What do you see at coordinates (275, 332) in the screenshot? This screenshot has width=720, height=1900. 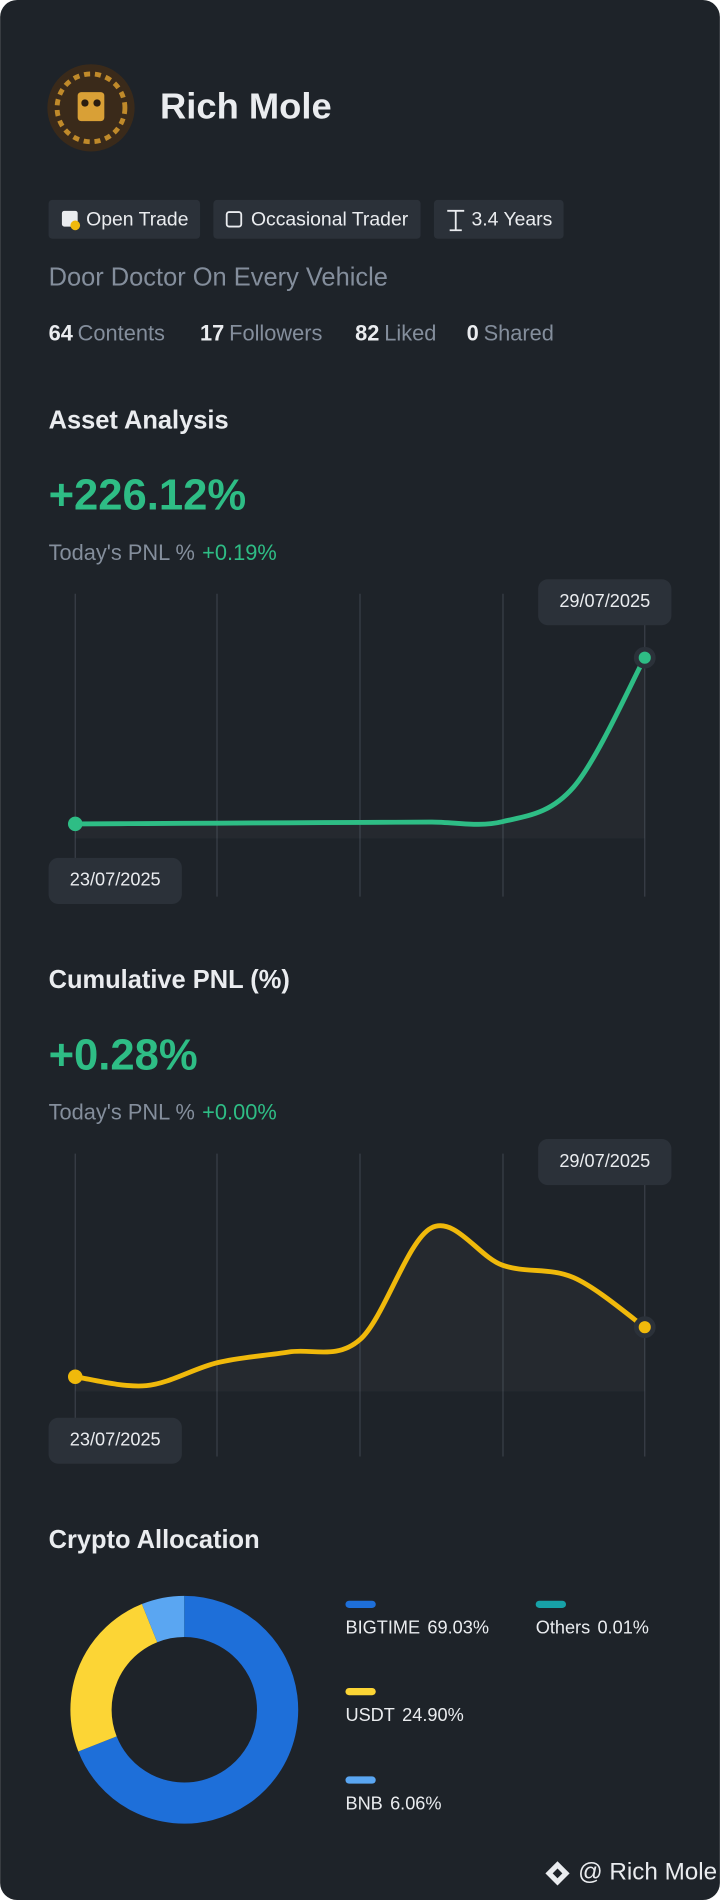 I see `stat-label: Followers` at bounding box center [275, 332].